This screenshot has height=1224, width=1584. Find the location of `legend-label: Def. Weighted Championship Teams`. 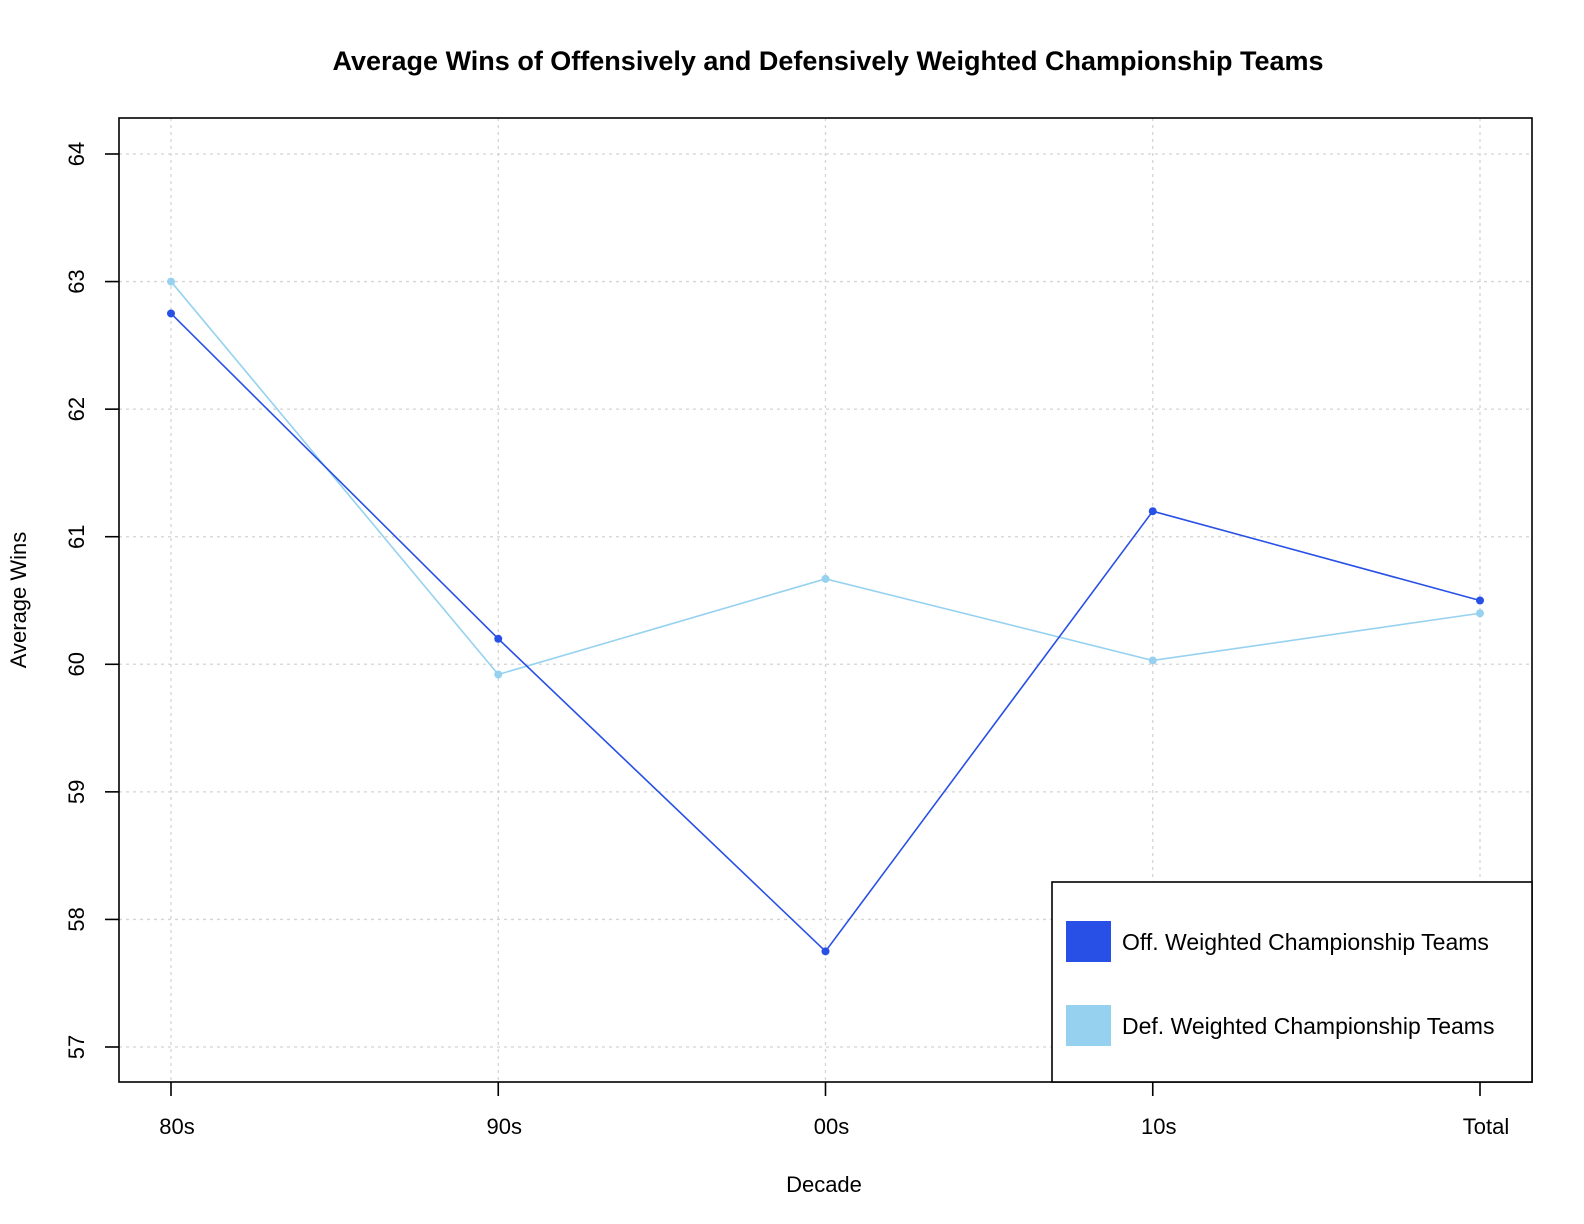

legend-label: Def. Weighted Championship Teams is located at coordinates (1308, 1026).